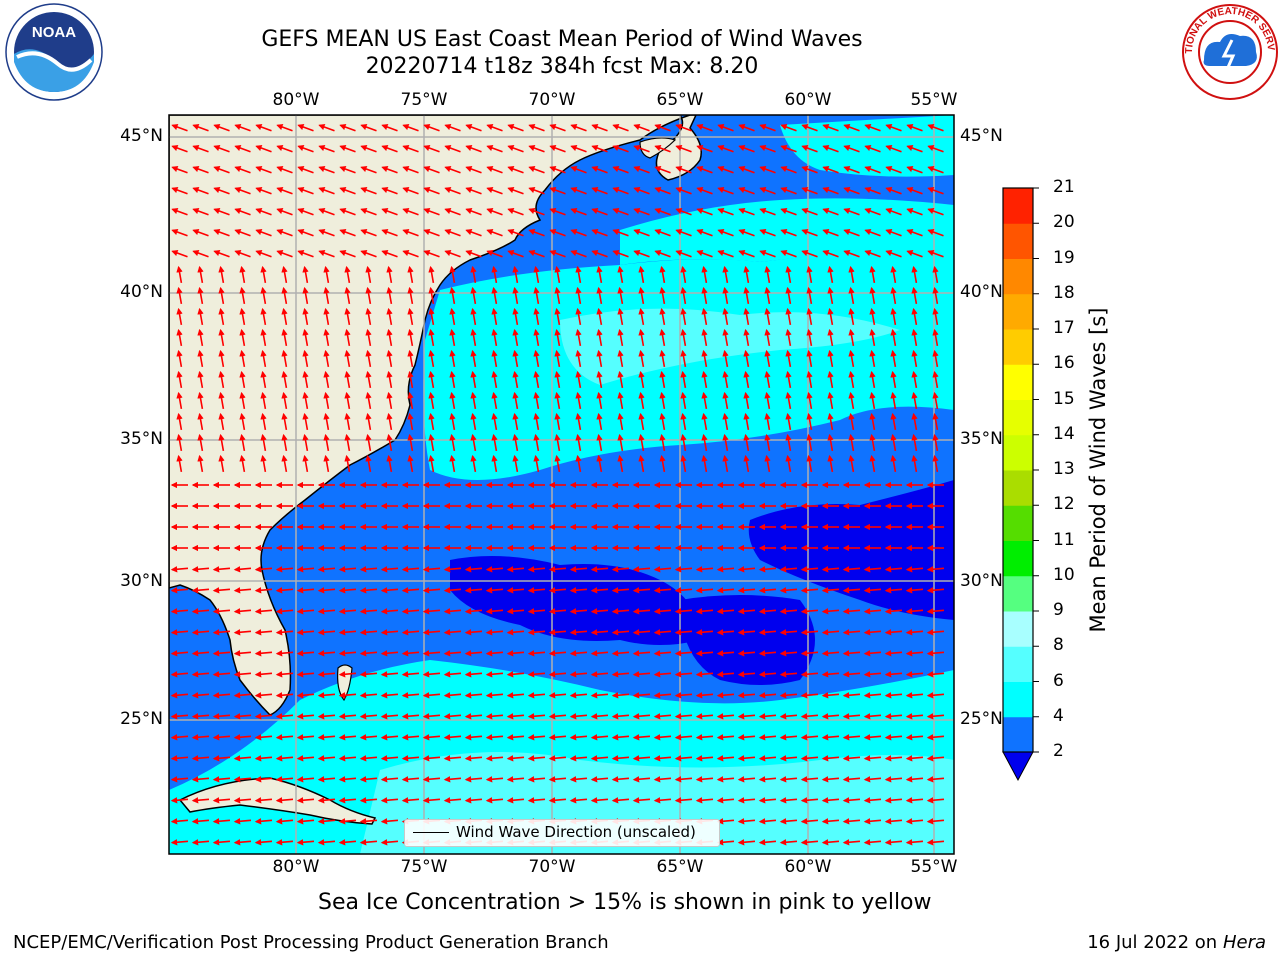 Image resolution: width=1280 pixels, height=960 pixels. Describe the element at coordinates (552, 100) in the screenshot. I see `lon-tick-top: 70°W` at that location.